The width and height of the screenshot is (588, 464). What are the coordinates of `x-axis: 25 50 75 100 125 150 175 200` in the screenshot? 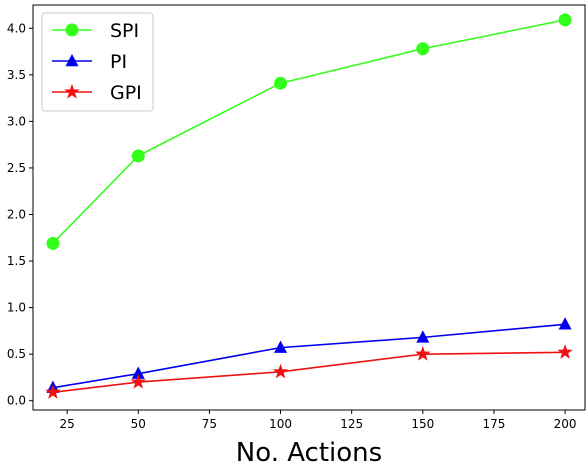 It's located at (318, 420).